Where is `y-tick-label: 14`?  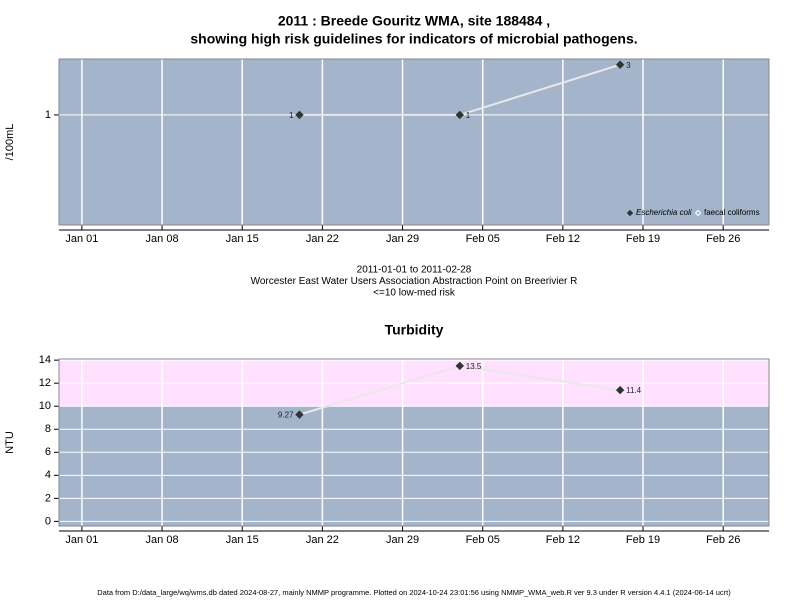
y-tick-label: 14 is located at coordinates (45, 360).